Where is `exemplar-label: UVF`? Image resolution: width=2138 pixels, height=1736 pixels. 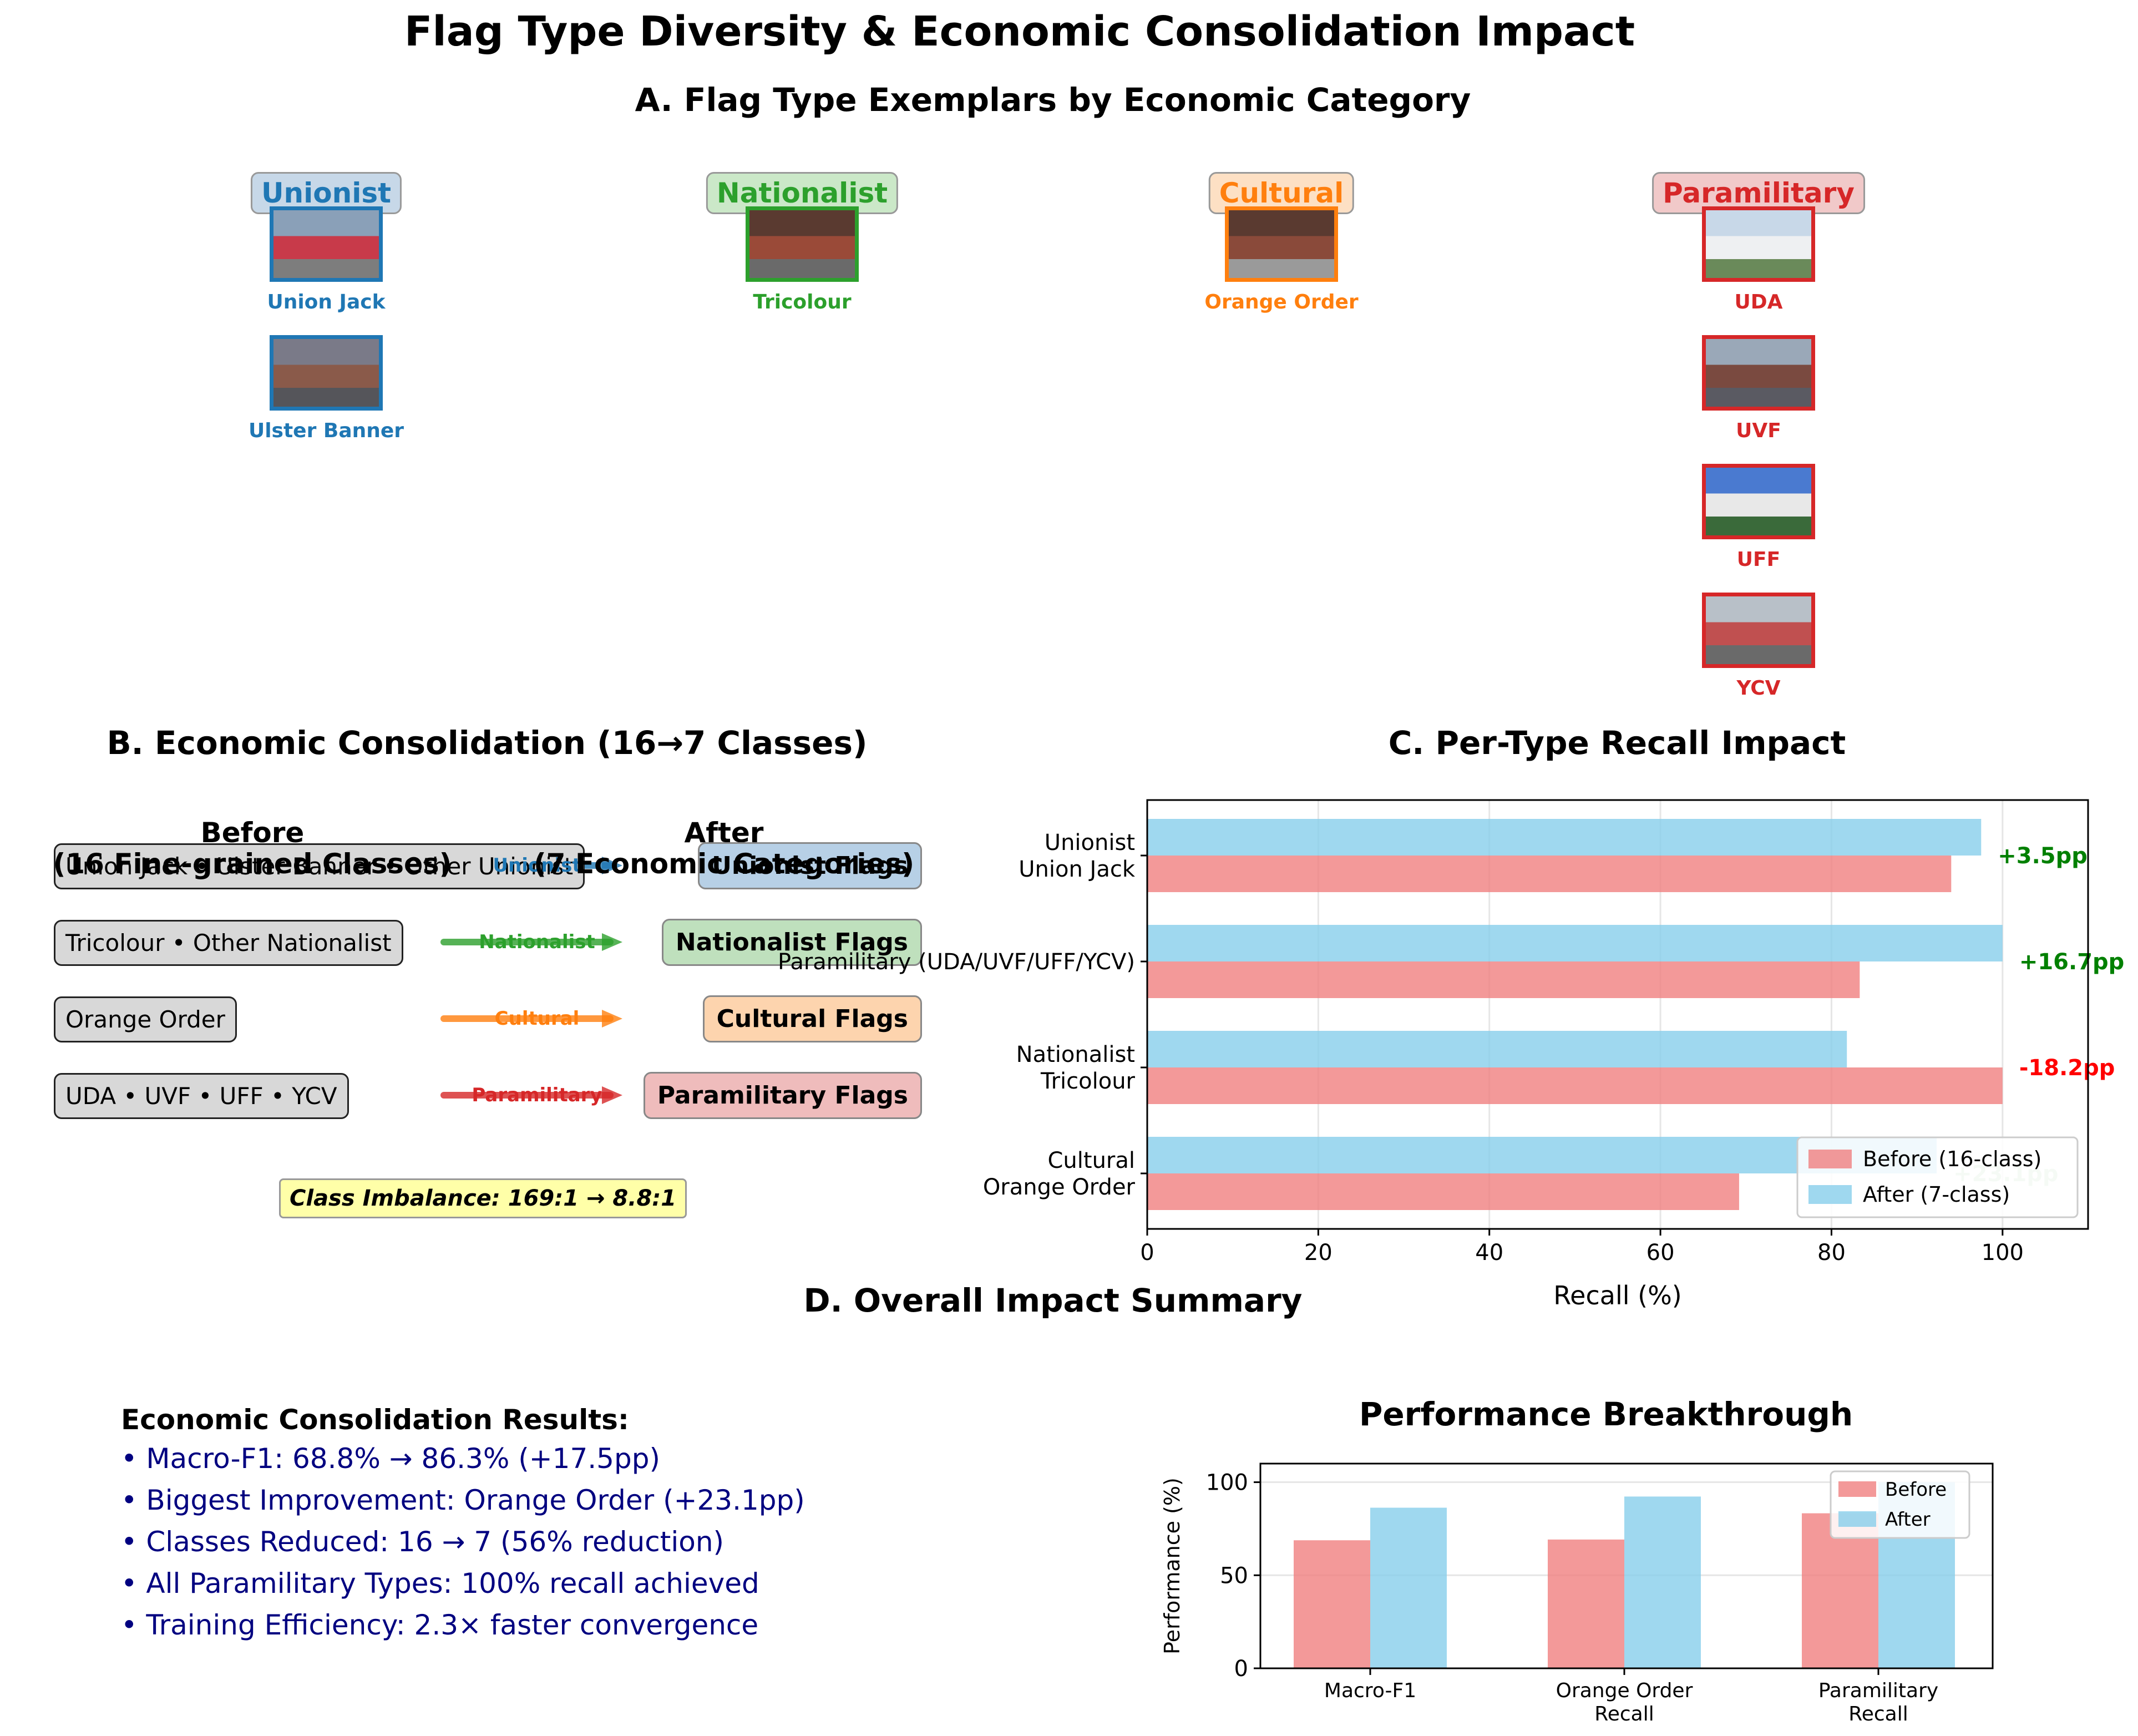 exemplar-label: UVF is located at coordinates (1758, 431).